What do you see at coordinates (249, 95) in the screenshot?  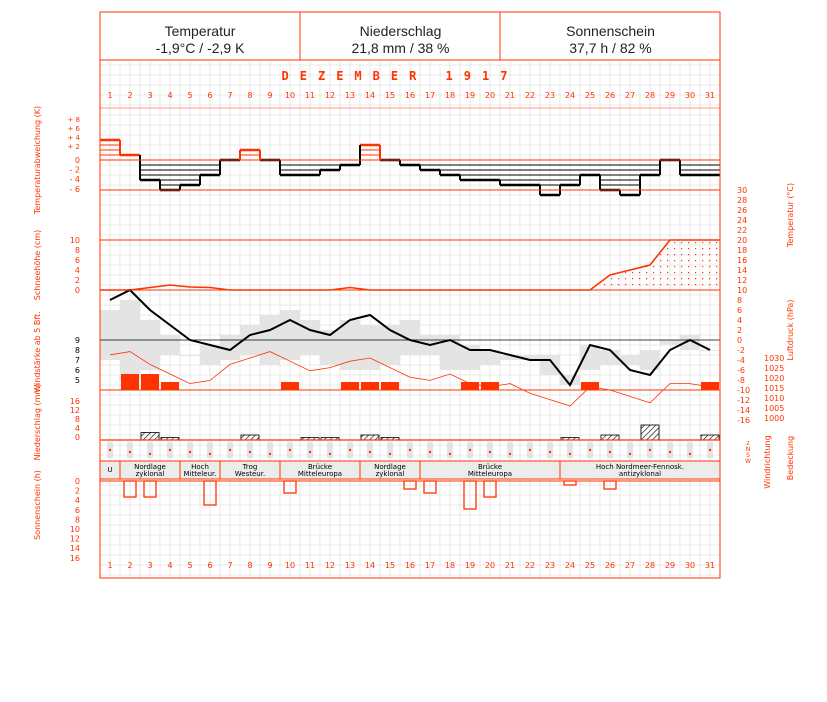 I see `day-label-top: 8` at bounding box center [249, 95].